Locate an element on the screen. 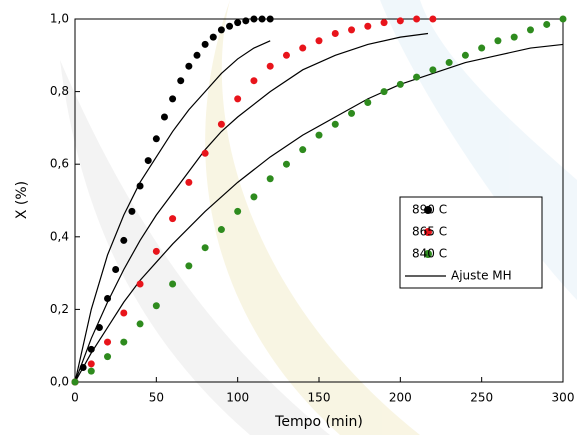  legend-box is located at coordinates (471, 242).